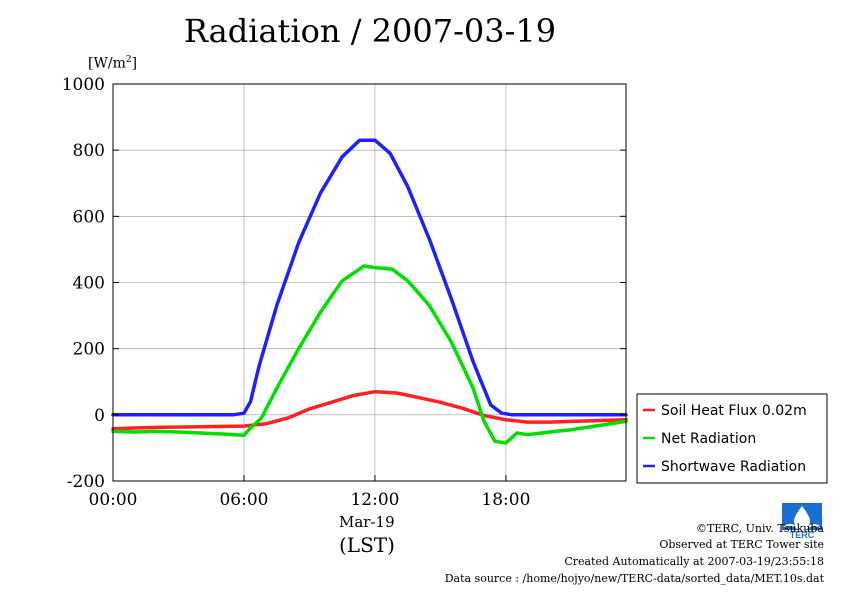  I want to click on footer-copyright: ©TERC, Univ. Tsukuba, so click(759, 528).